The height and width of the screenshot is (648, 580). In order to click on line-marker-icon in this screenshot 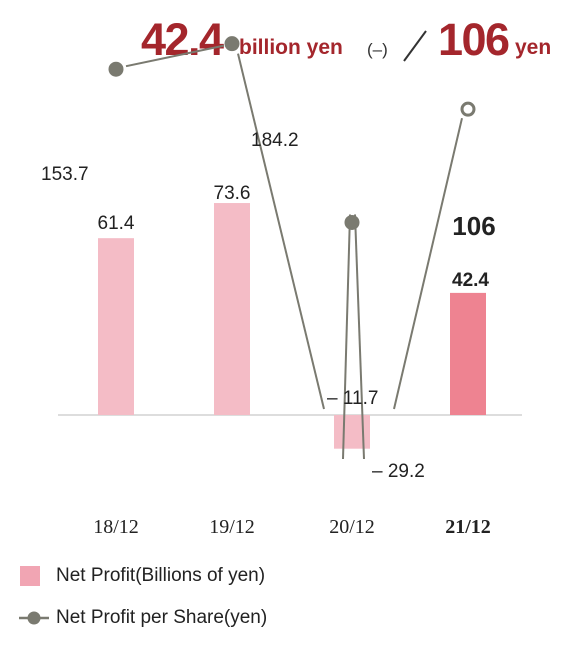, I will do `click(34, 618)`.